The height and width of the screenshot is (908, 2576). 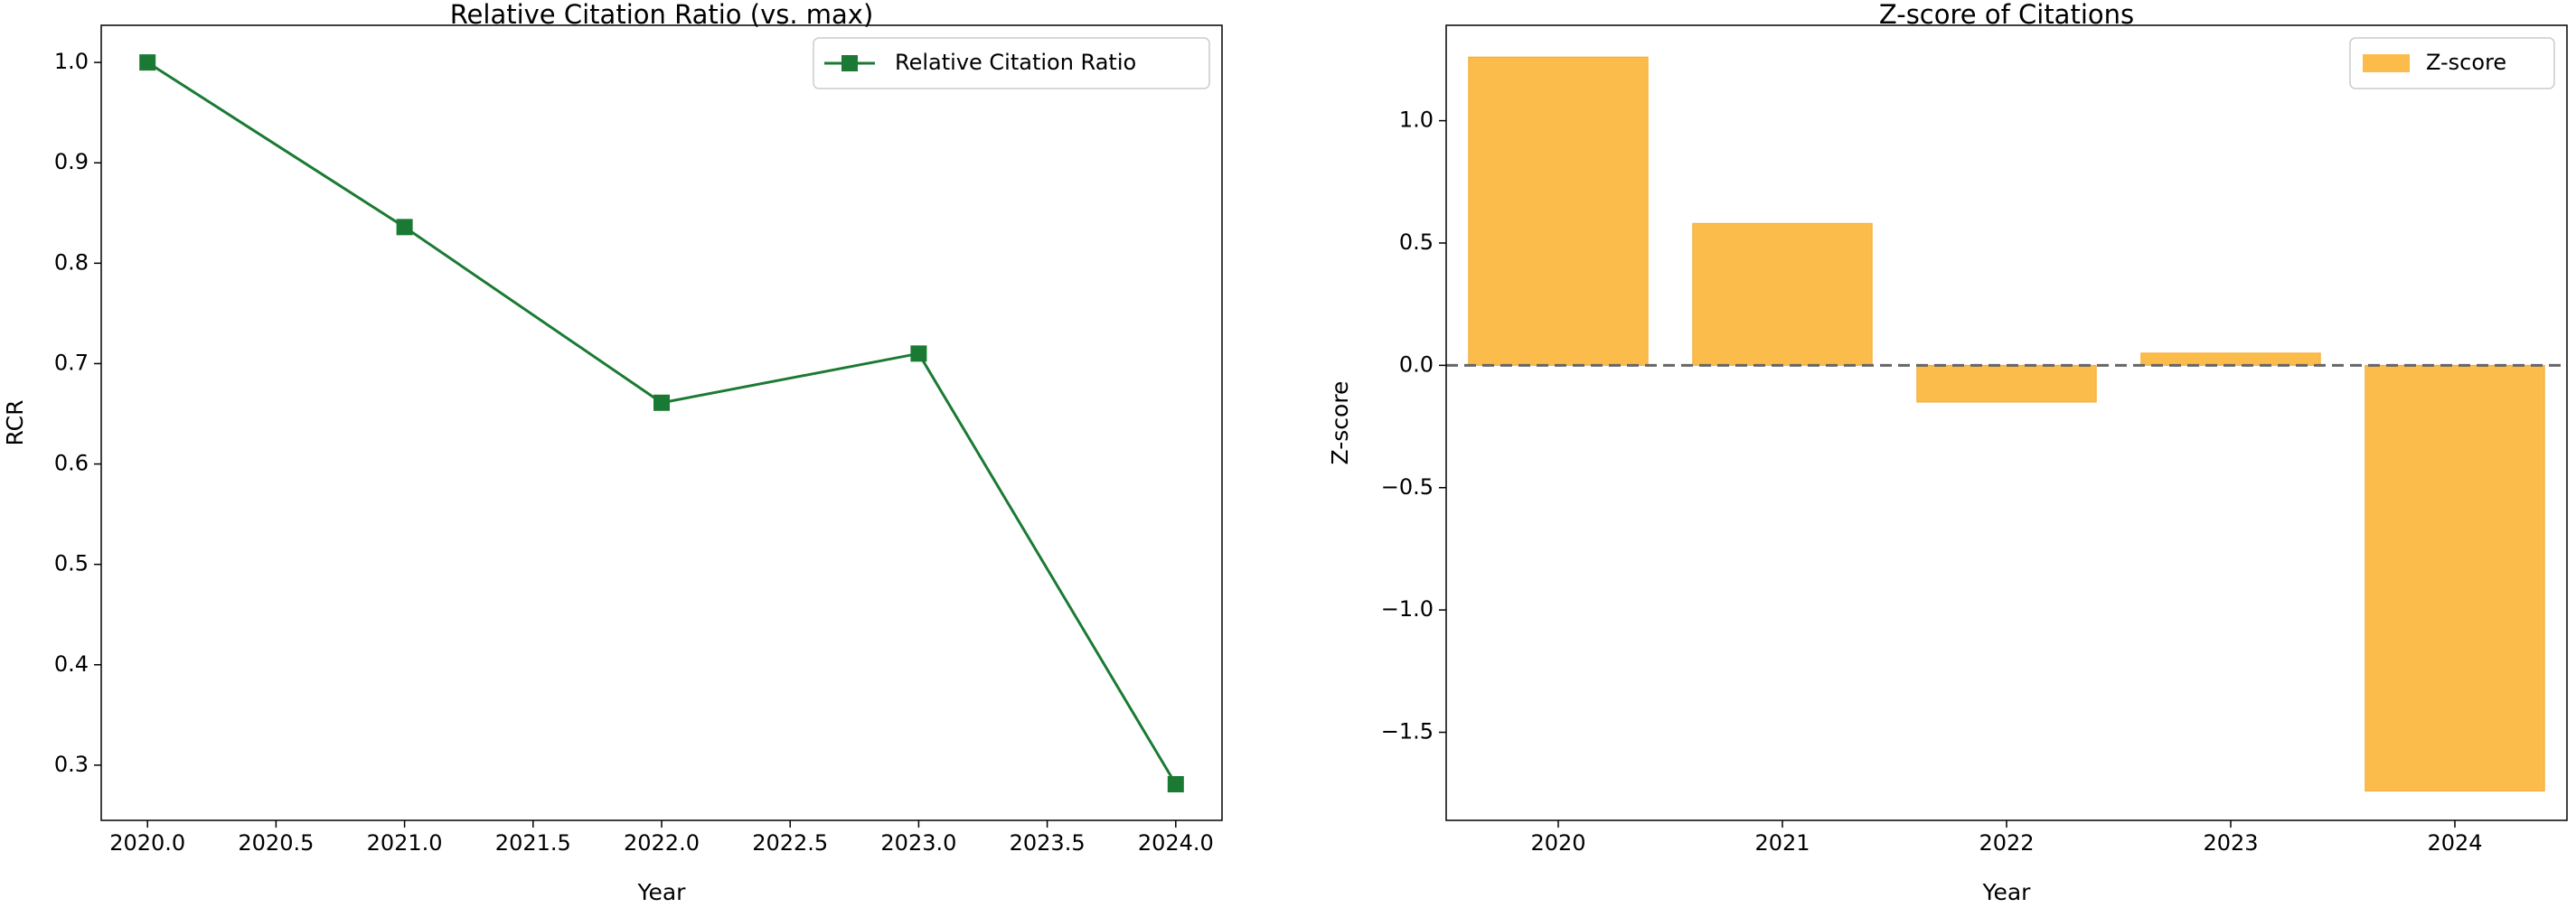 What do you see at coordinates (2454, 843) in the screenshot?
I see `x-tick-label: 2024` at bounding box center [2454, 843].